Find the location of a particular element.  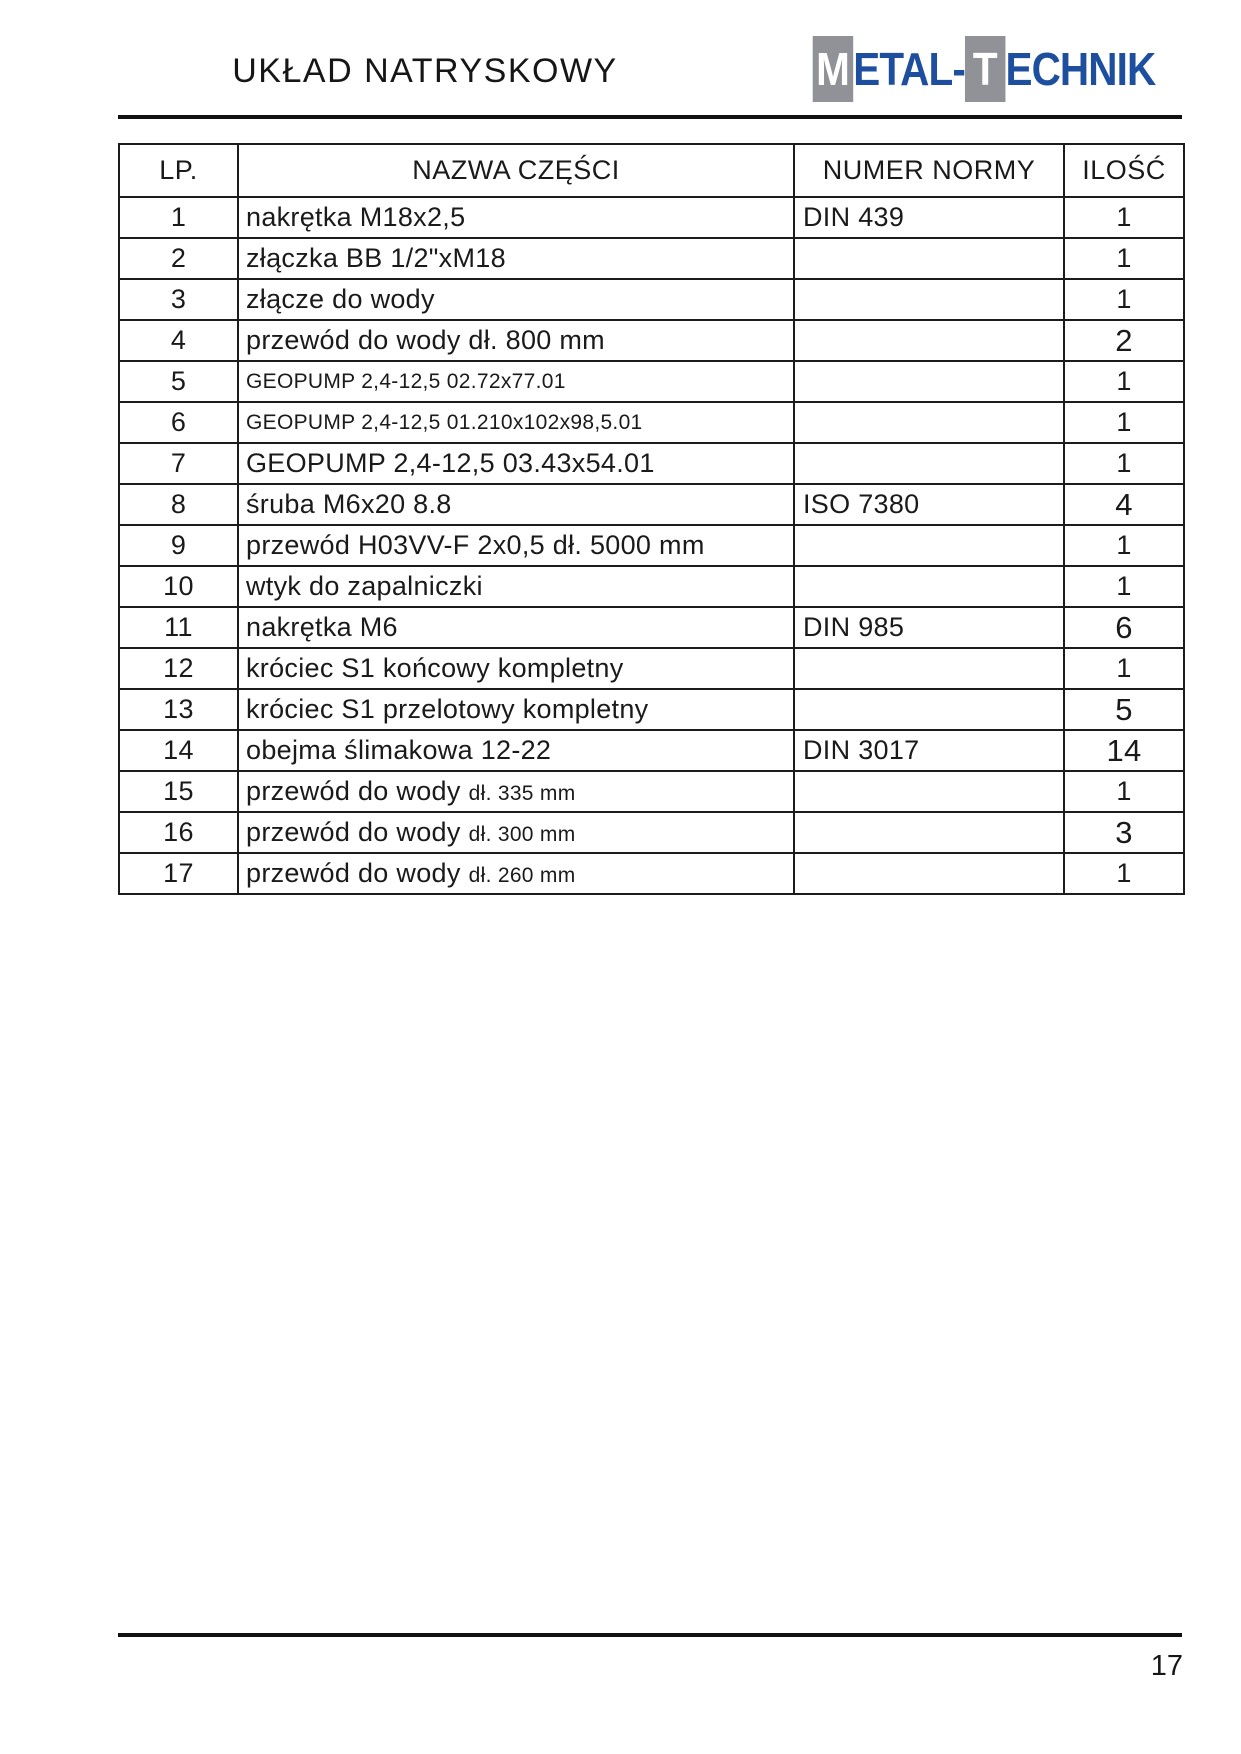

table-row: 2 złączka BB 1/2"xM18 1 is located at coordinates (651, 258).